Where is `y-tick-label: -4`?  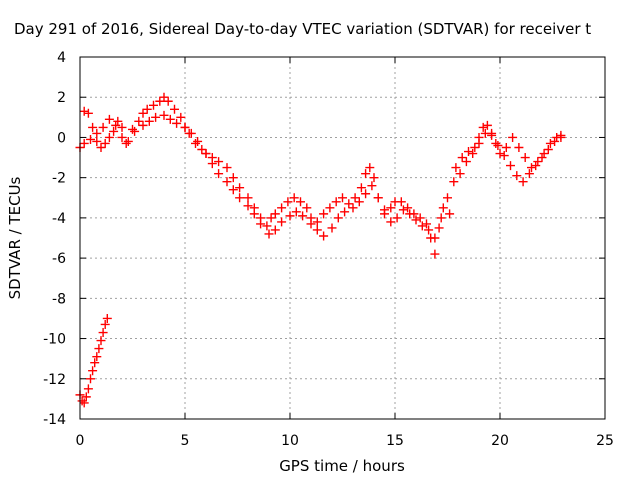
y-tick-label: -4 is located at coordinates (59, 219).